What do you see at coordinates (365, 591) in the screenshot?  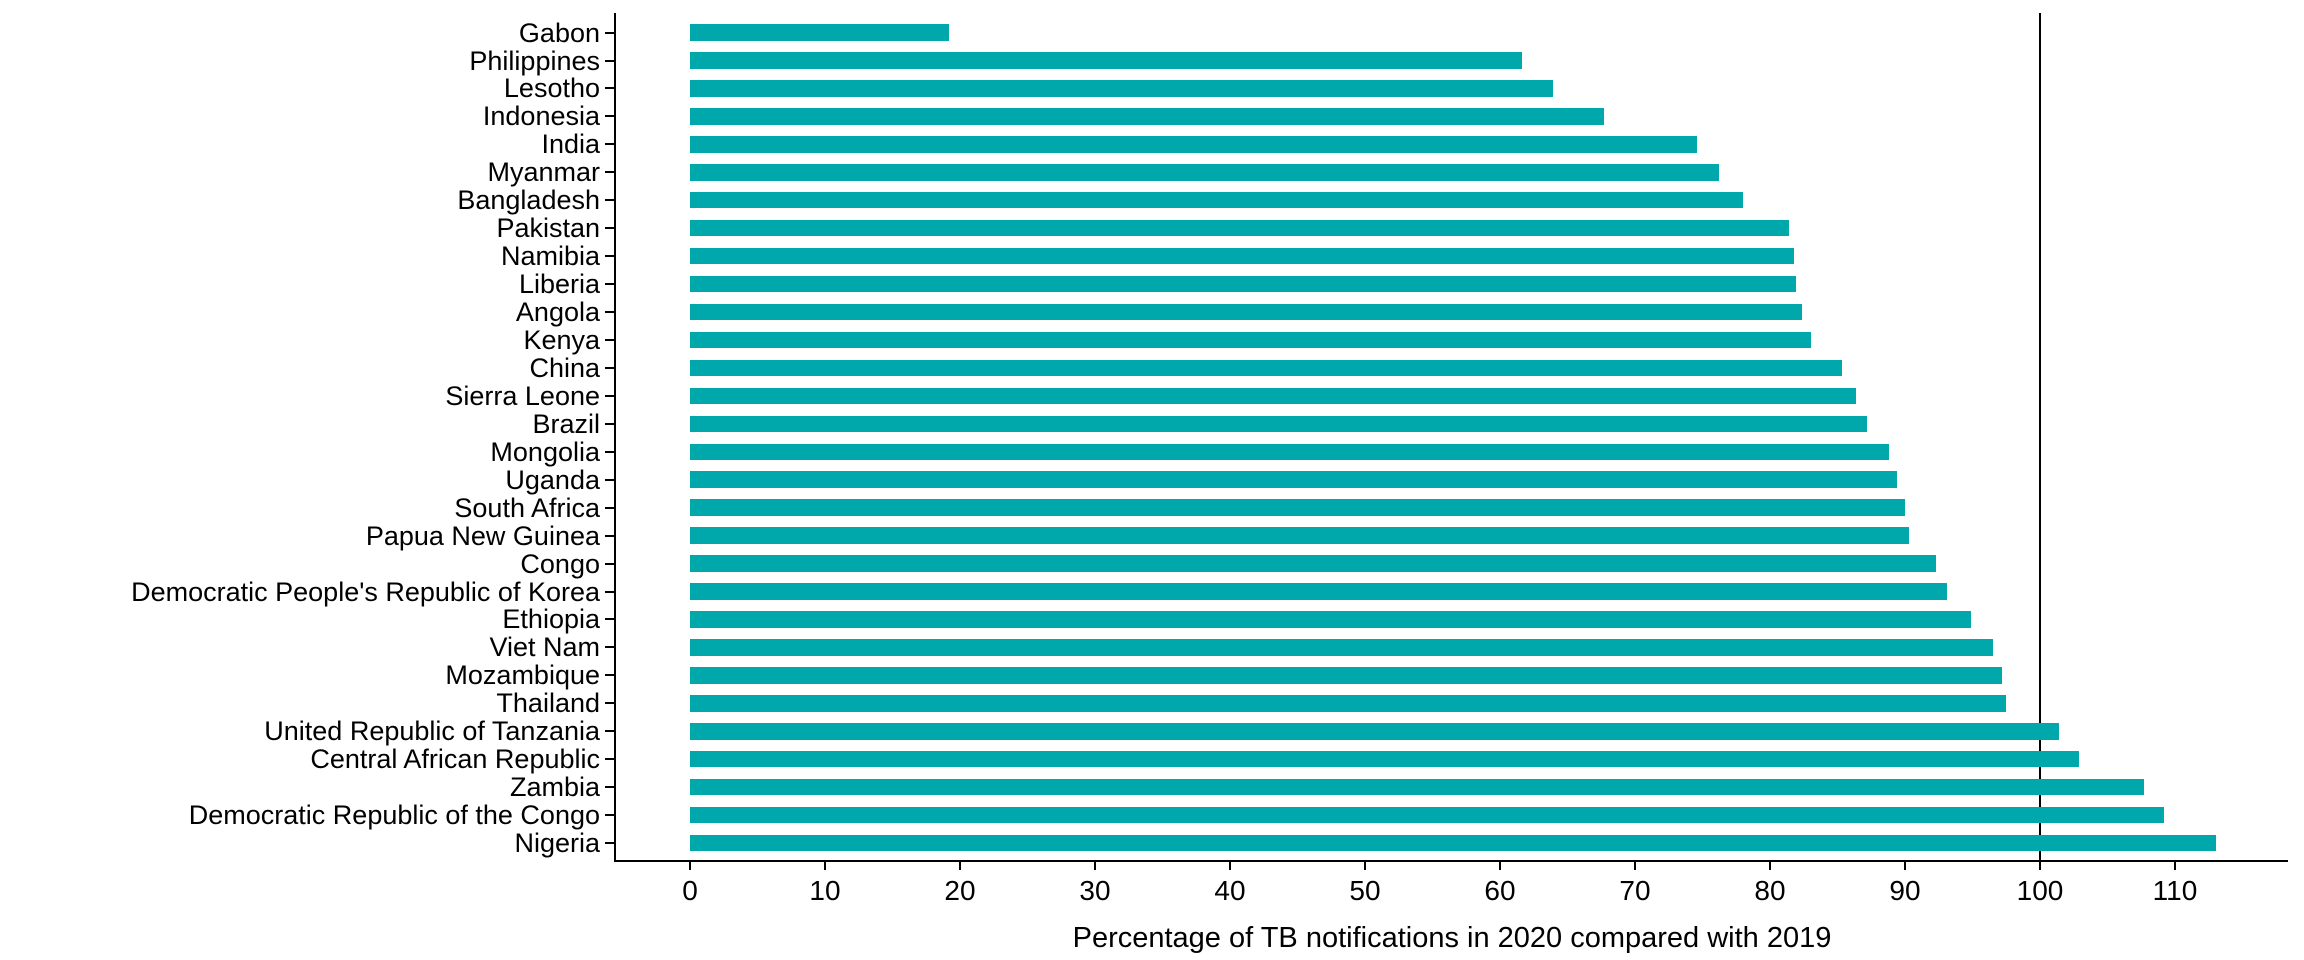 I see `country-label: Democratic People's Republic of Korea` at bounding box center [365, 591].